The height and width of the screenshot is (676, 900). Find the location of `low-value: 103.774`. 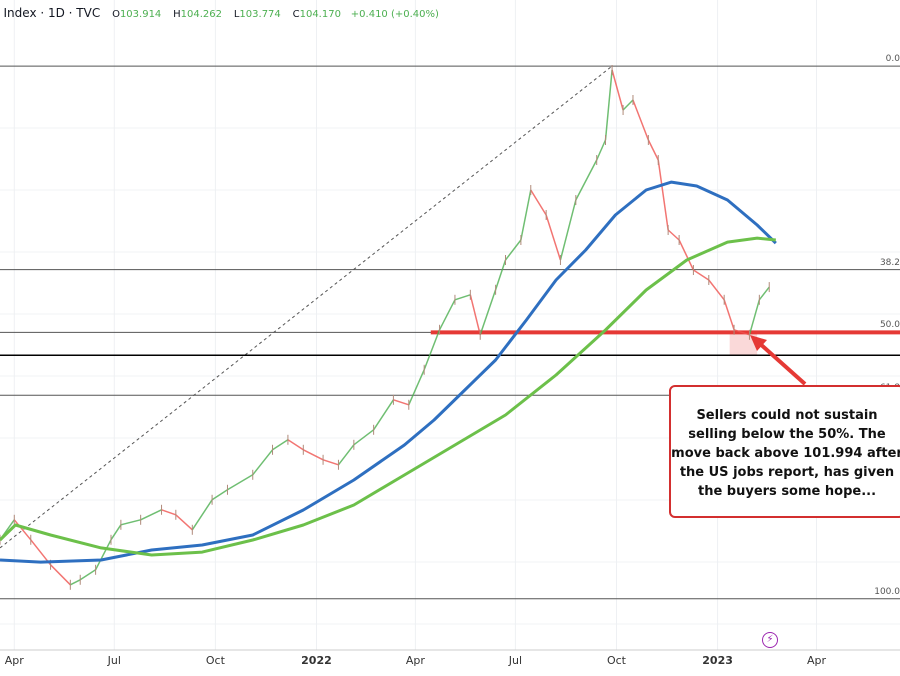

low-value: 103.774 is located at coordinates (260, 14).